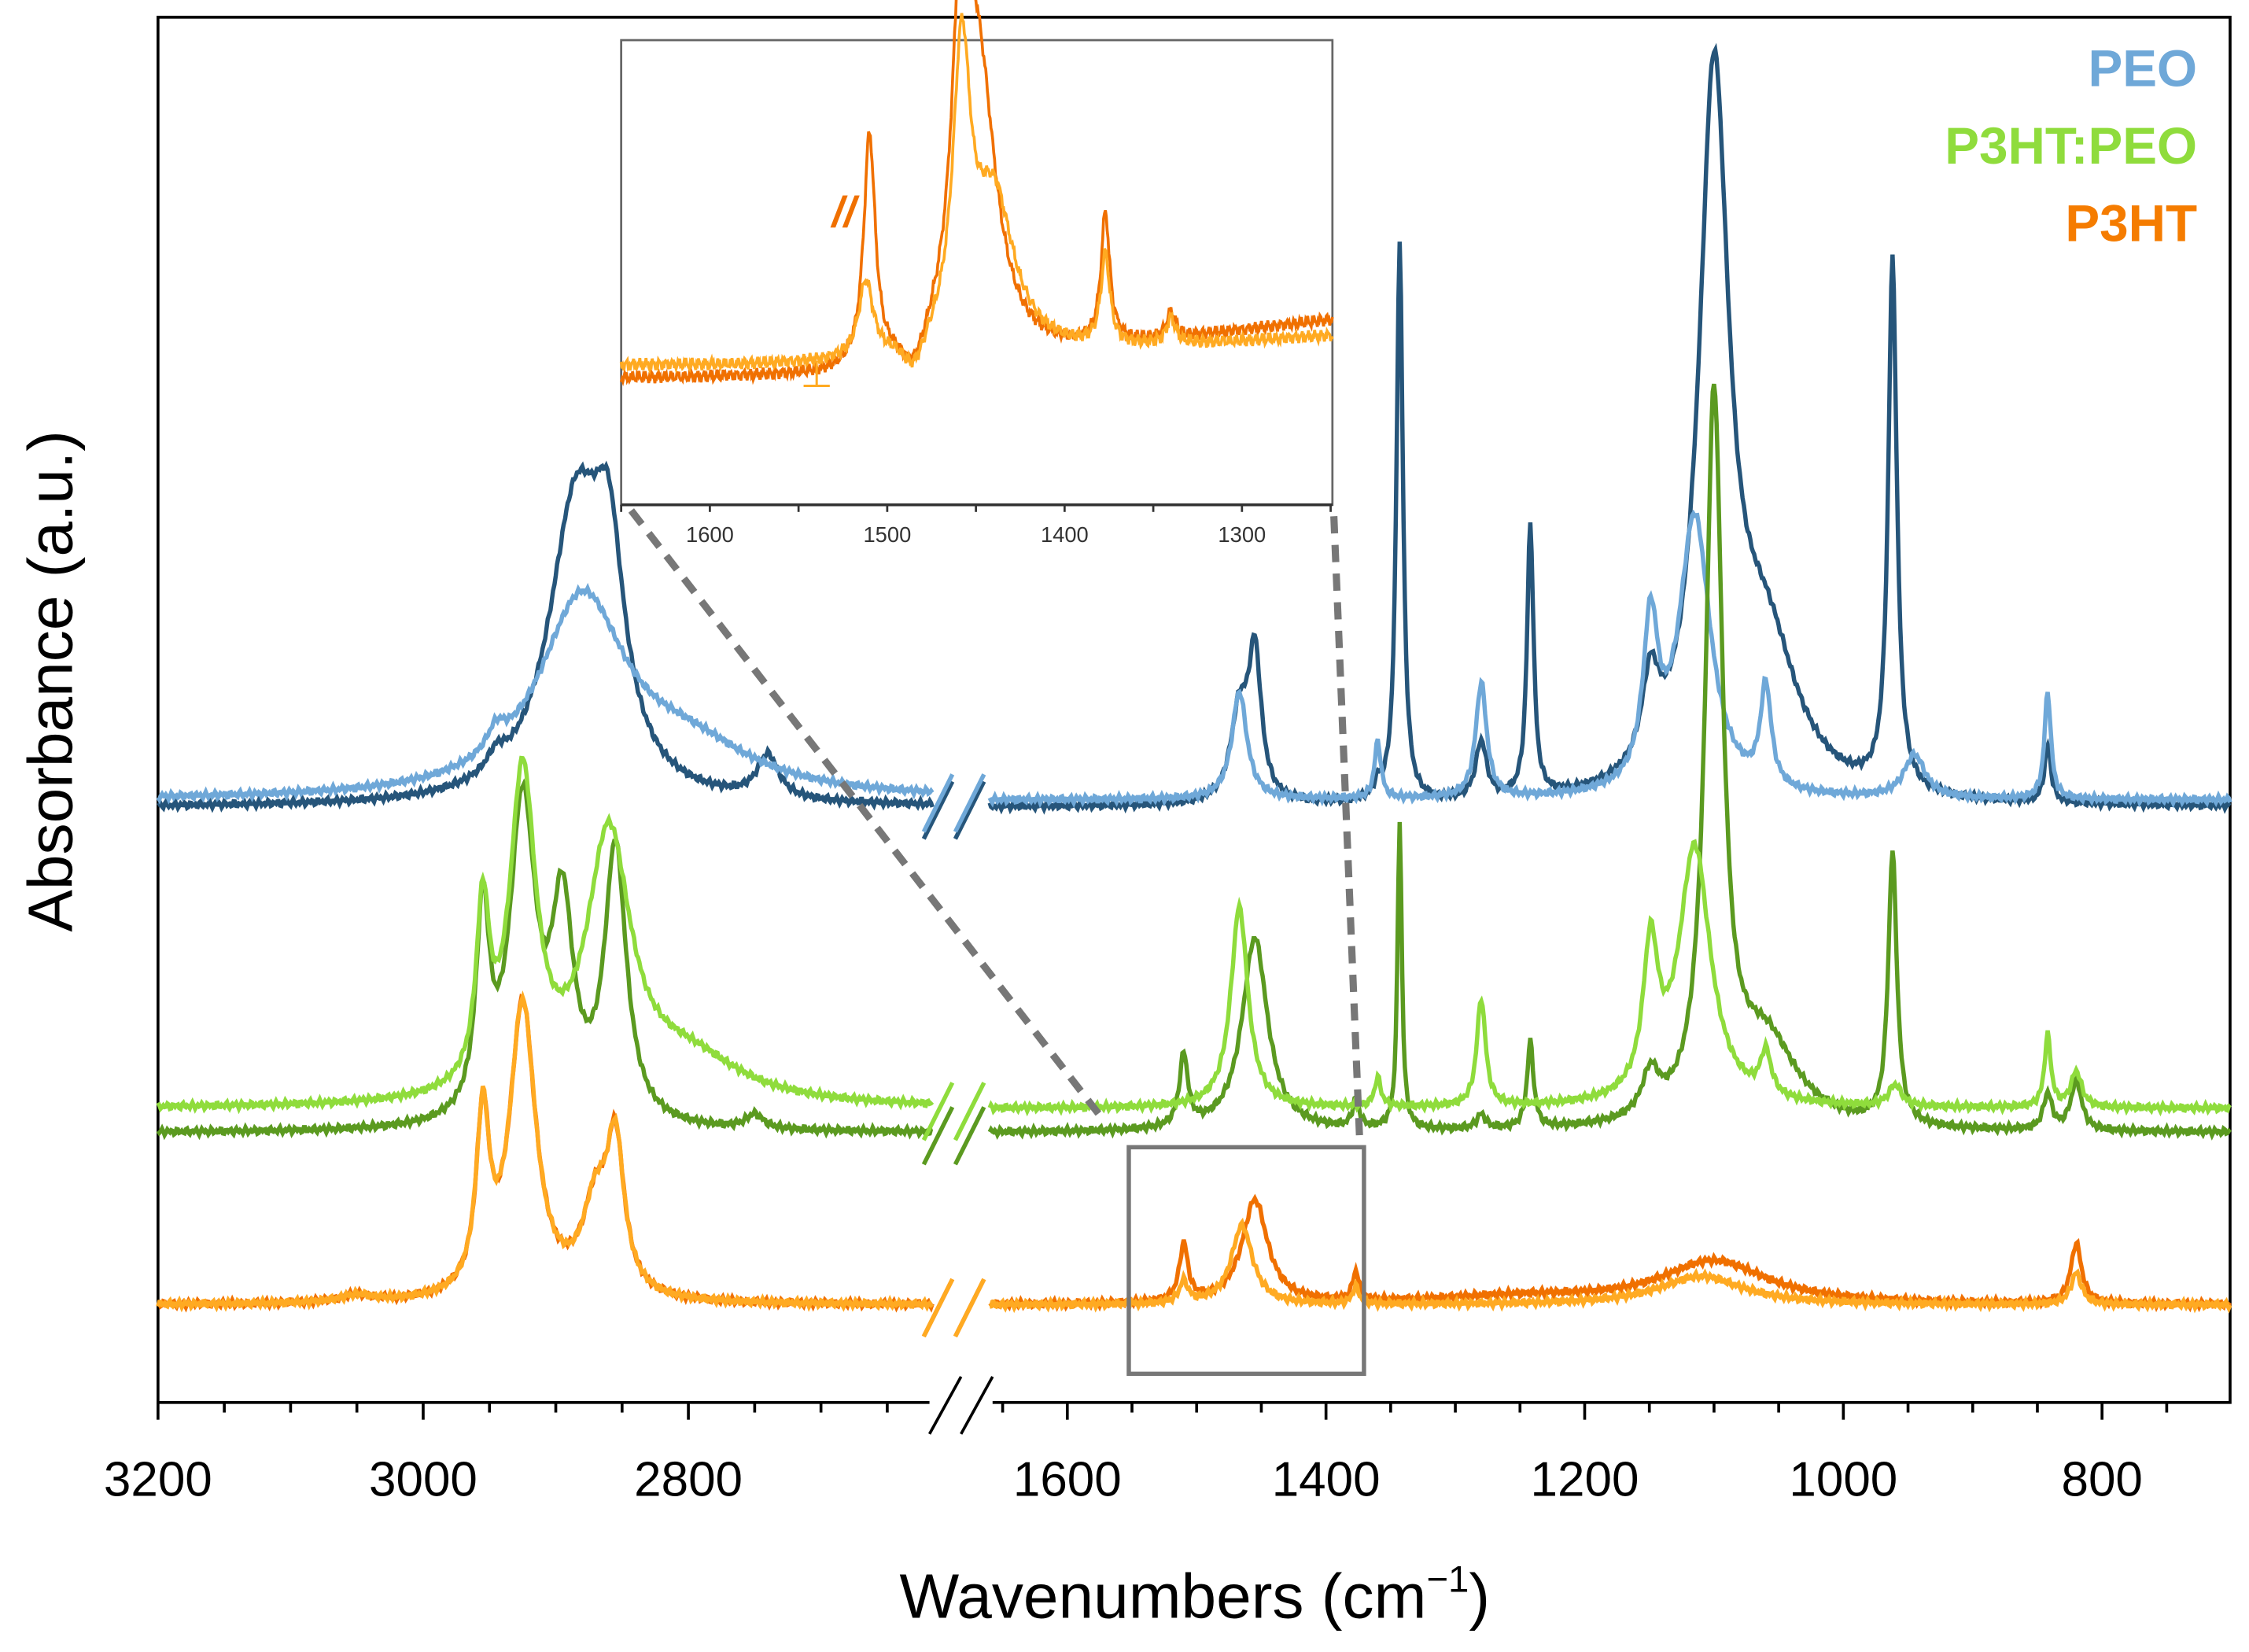 The height and width of the screenshot is (1652, 2249). What do you see at coordinates (1195, 1594) in the screenshot?
I see `x-axis-label: Wavenumbers (cm−1)` at bounding box center [1195, 1594].